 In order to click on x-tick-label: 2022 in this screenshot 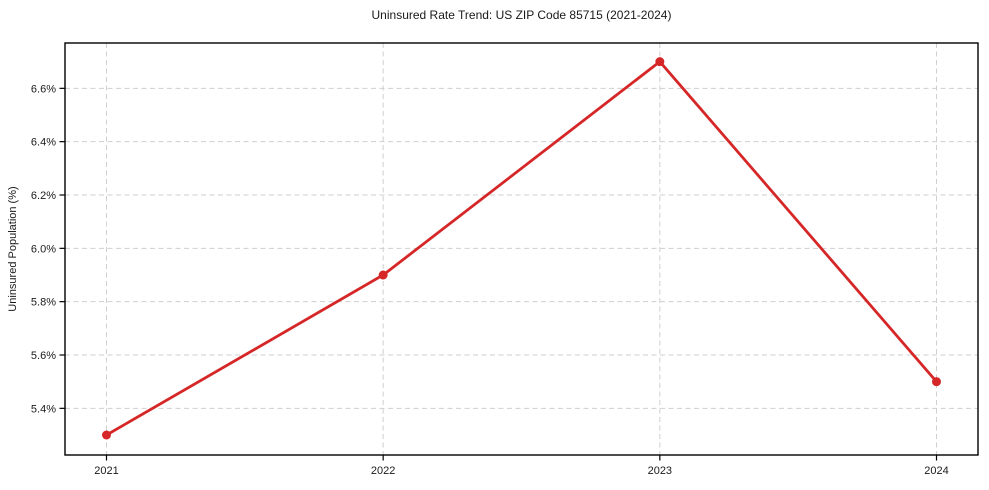, I will do `click(383, 471)`.